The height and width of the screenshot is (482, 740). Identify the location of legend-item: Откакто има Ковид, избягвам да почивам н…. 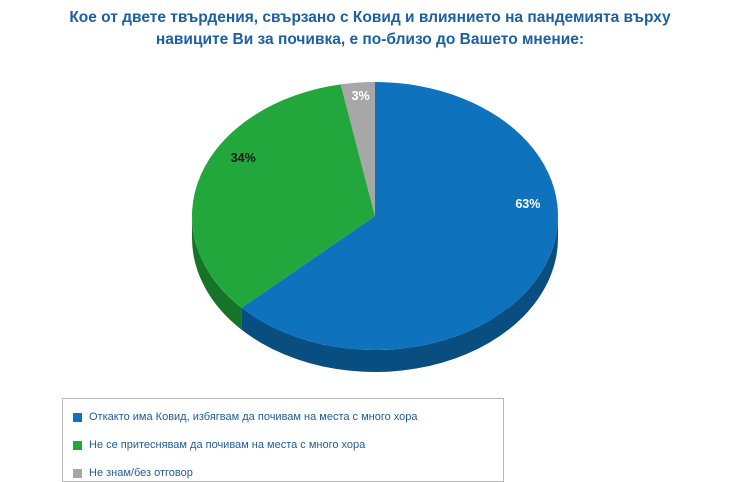
(283, 417).